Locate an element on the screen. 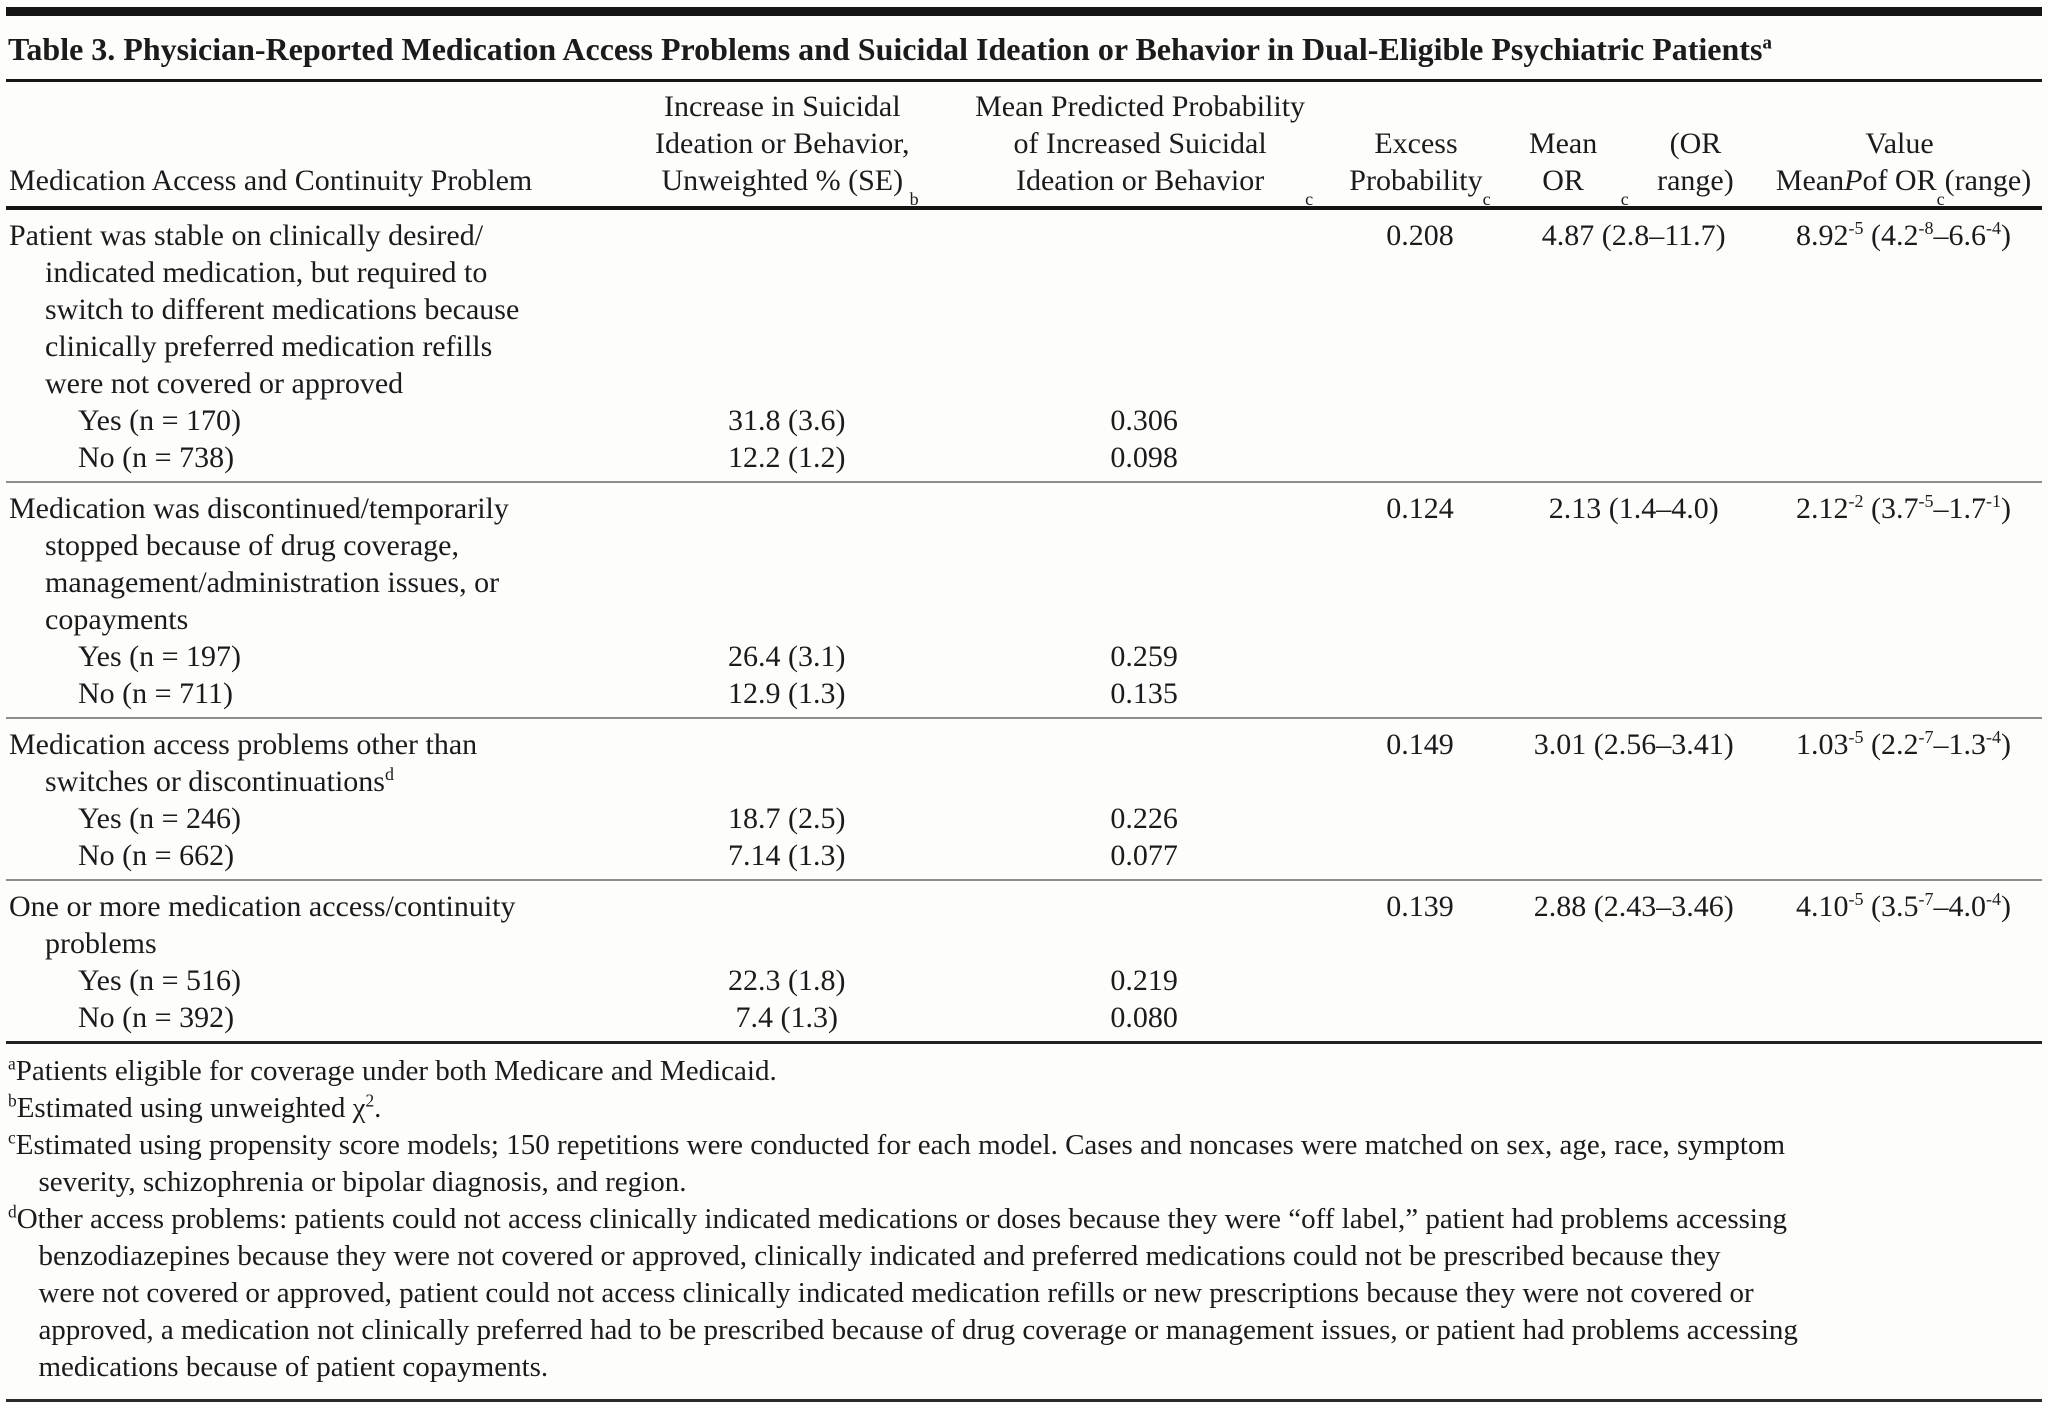 Image resolution: width=2048 pixels, height=1402 pixels. excess-probability-value: 0.149 is located at coordinates (1420, 744).